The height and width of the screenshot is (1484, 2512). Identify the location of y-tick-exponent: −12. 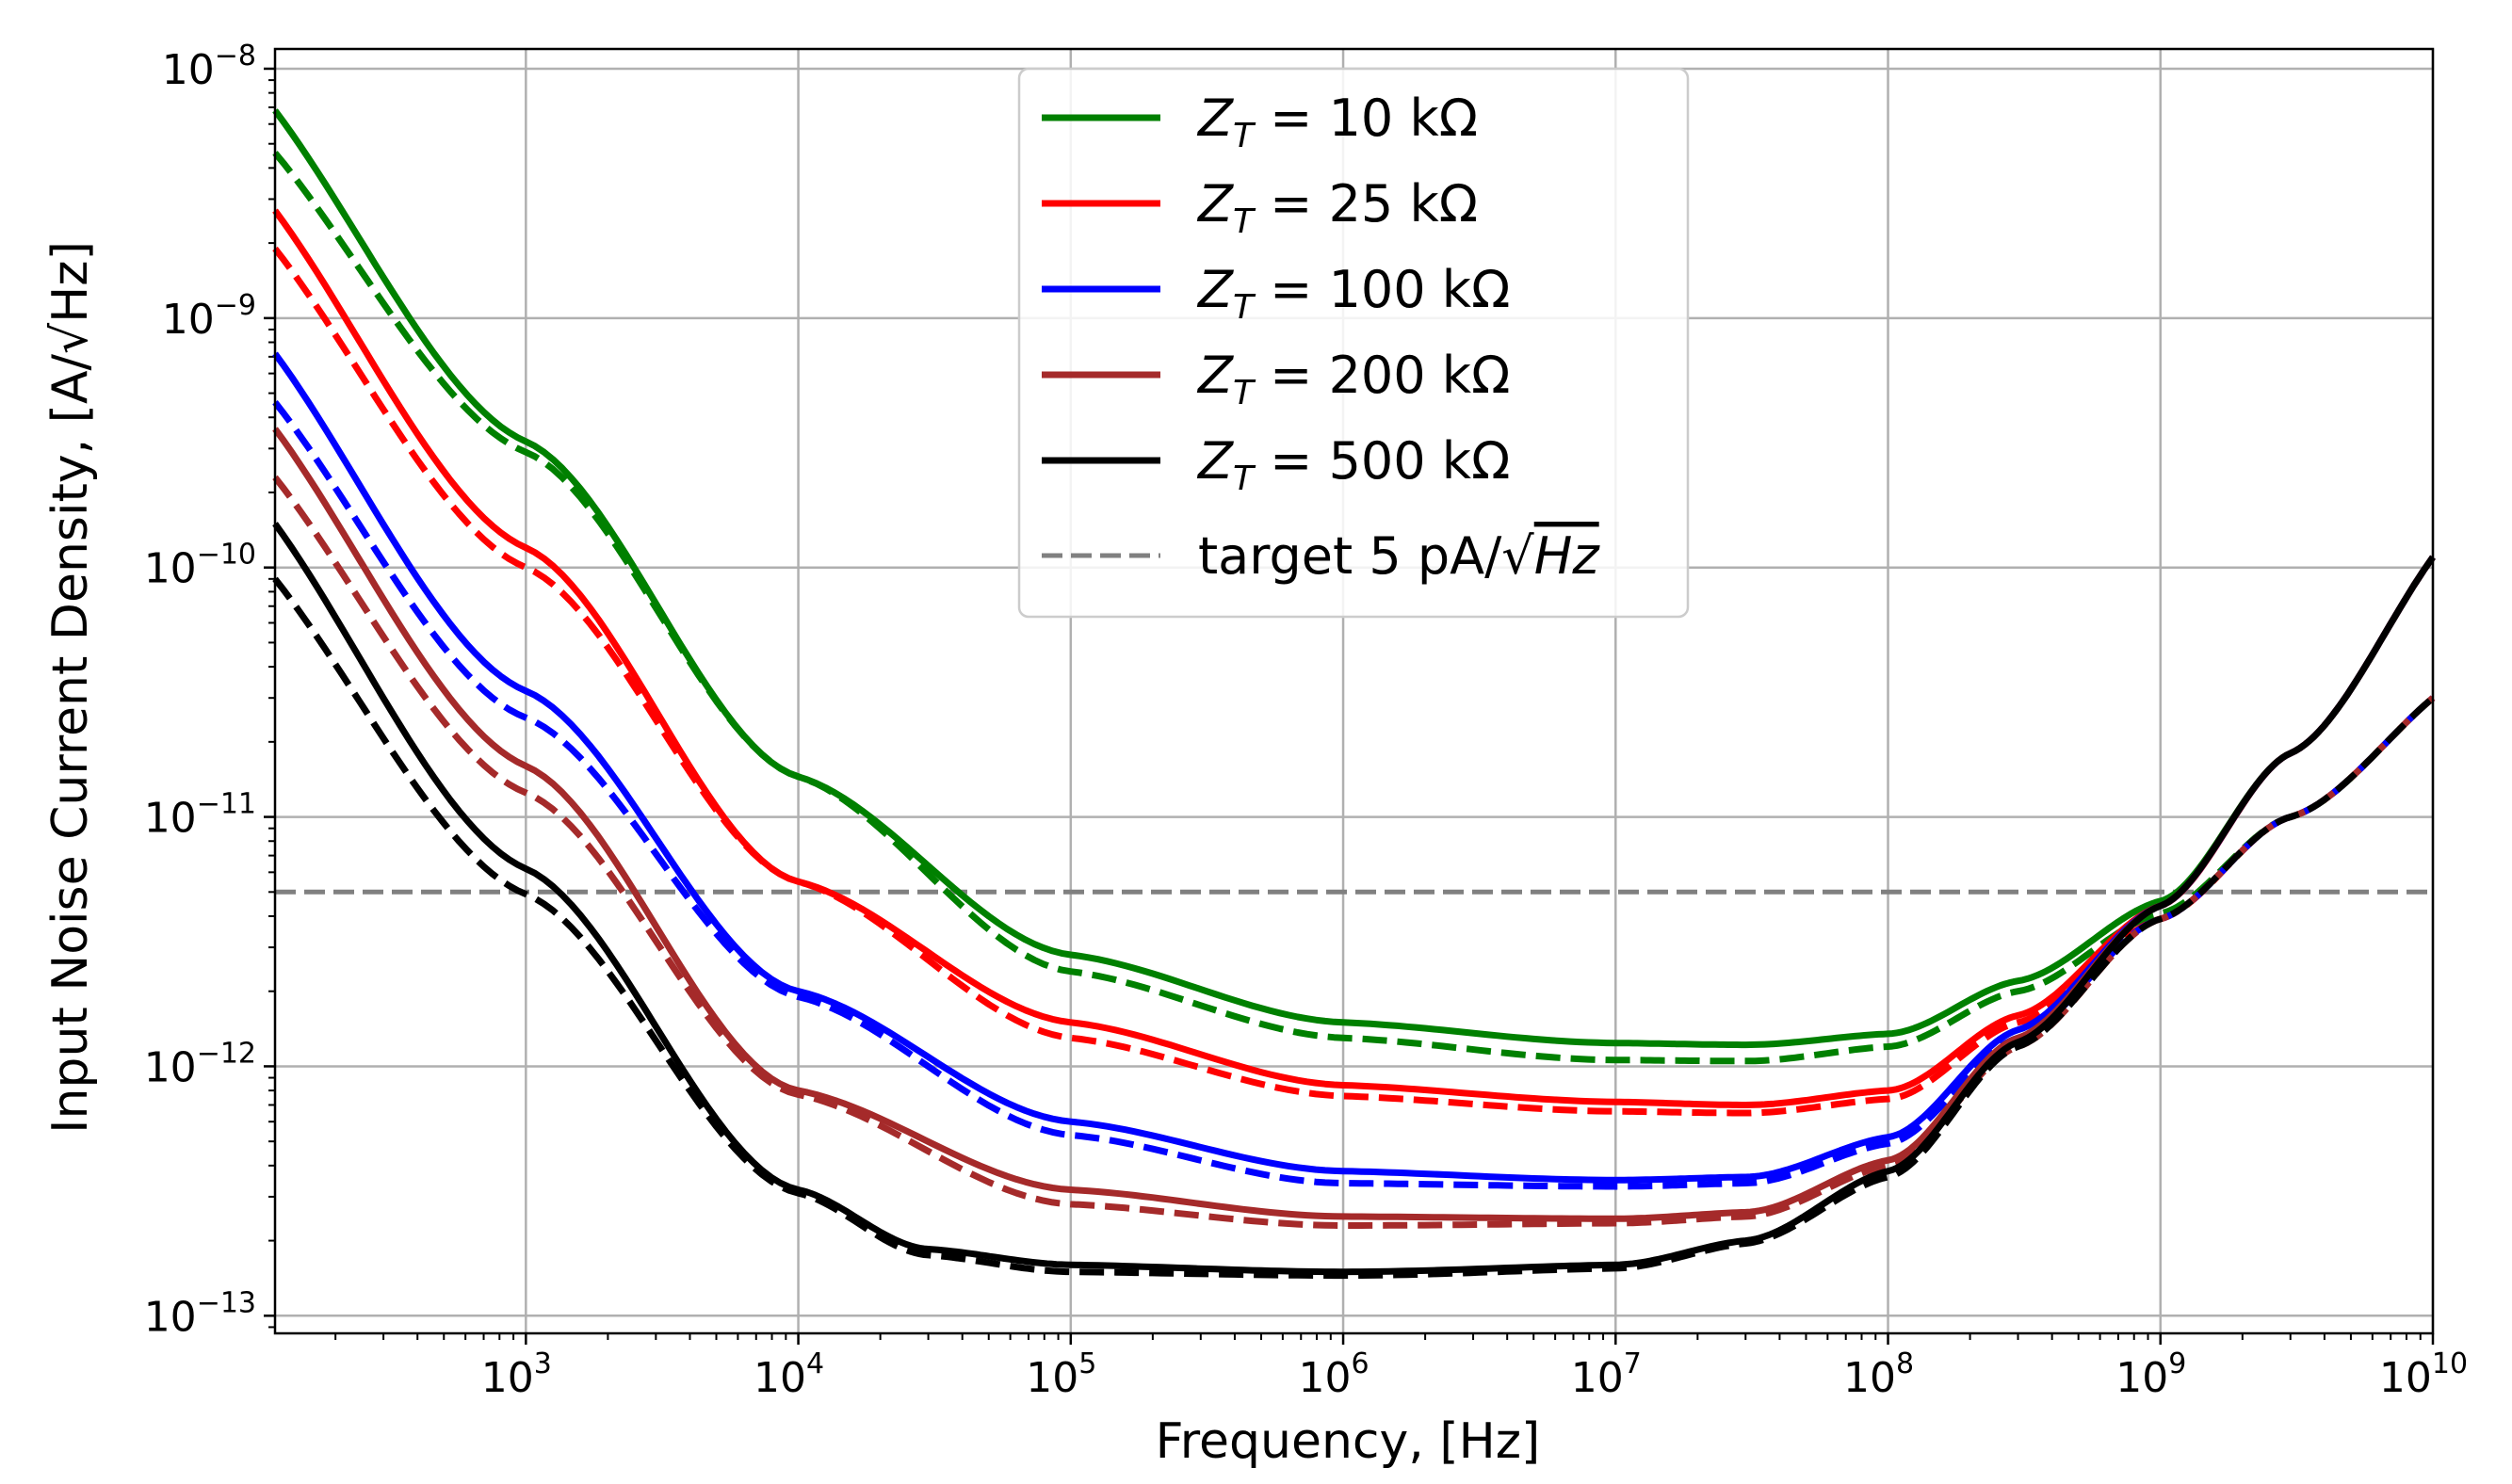
(227, 1054).